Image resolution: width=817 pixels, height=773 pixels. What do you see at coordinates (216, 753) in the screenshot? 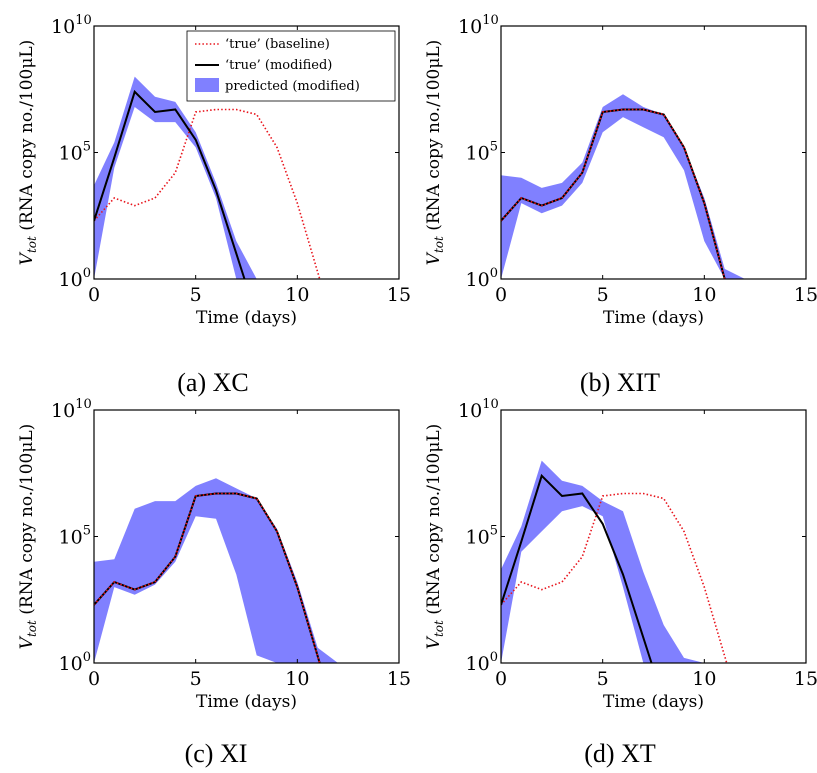
I see `panel-caption: (c) XI` at bounding box center [216, 753].